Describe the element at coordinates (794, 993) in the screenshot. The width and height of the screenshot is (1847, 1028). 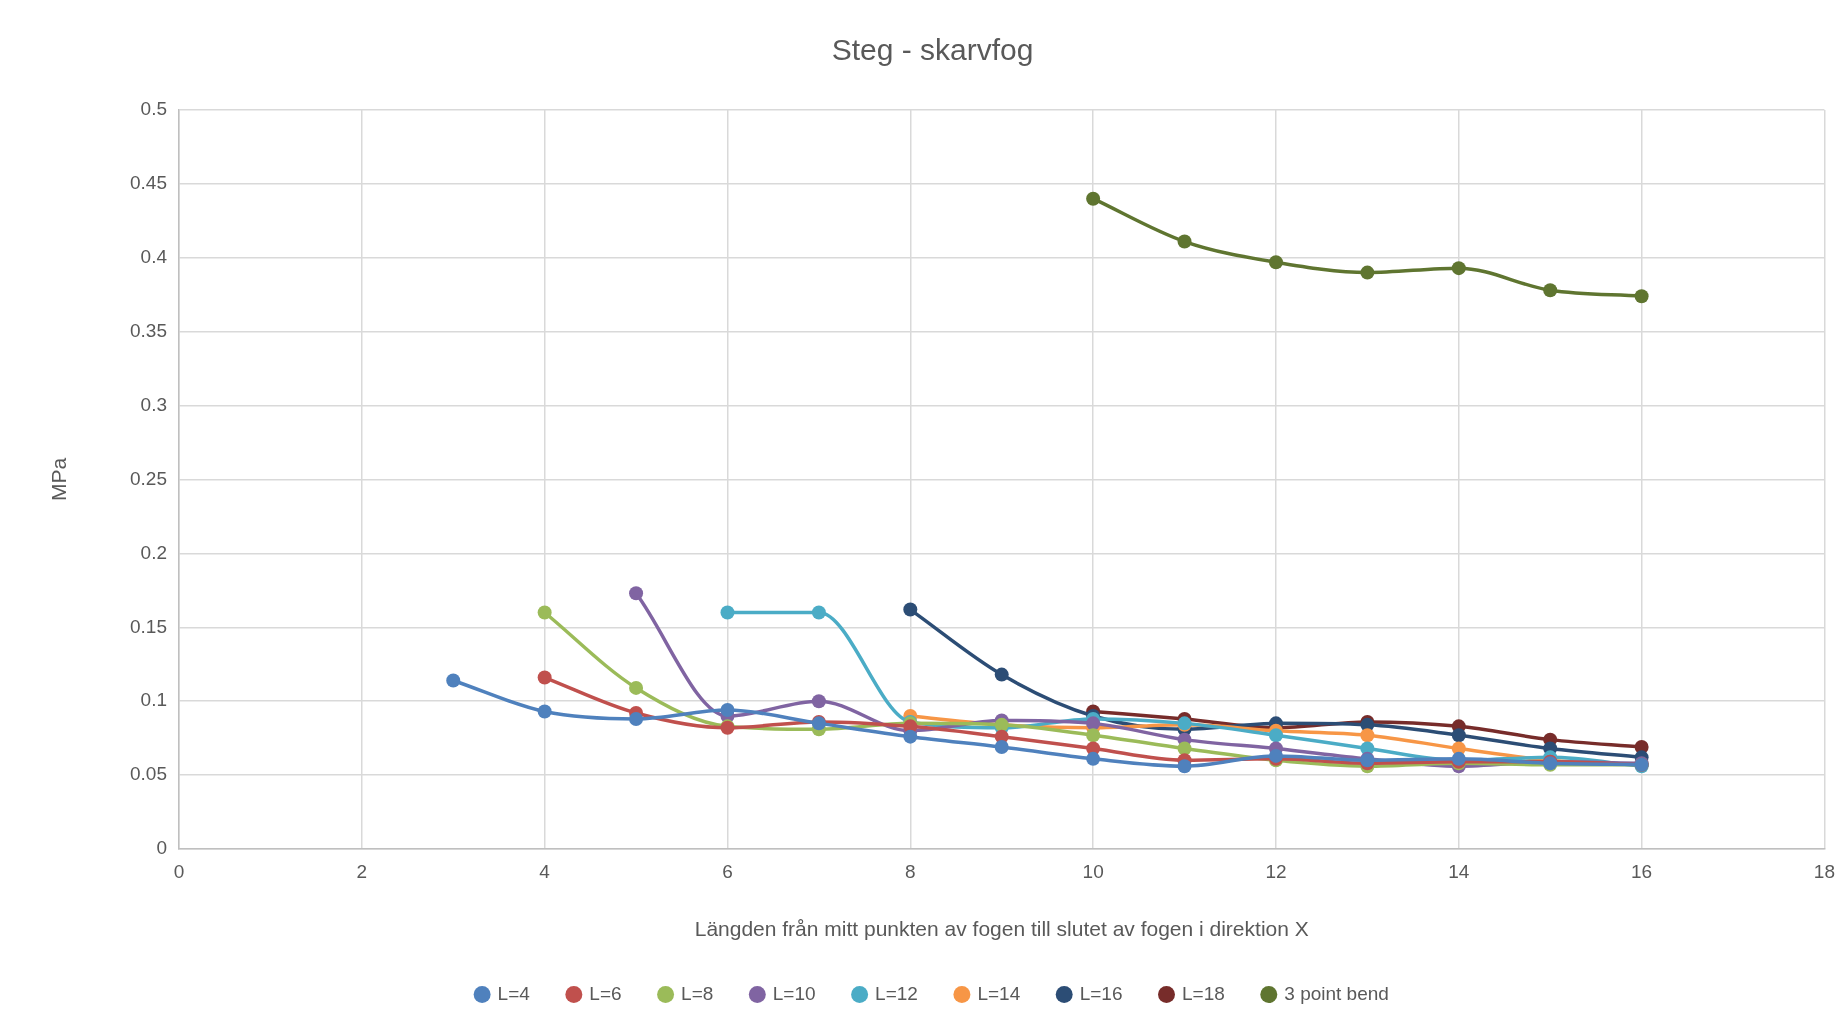
I see `legend-label: L=10` at that location.